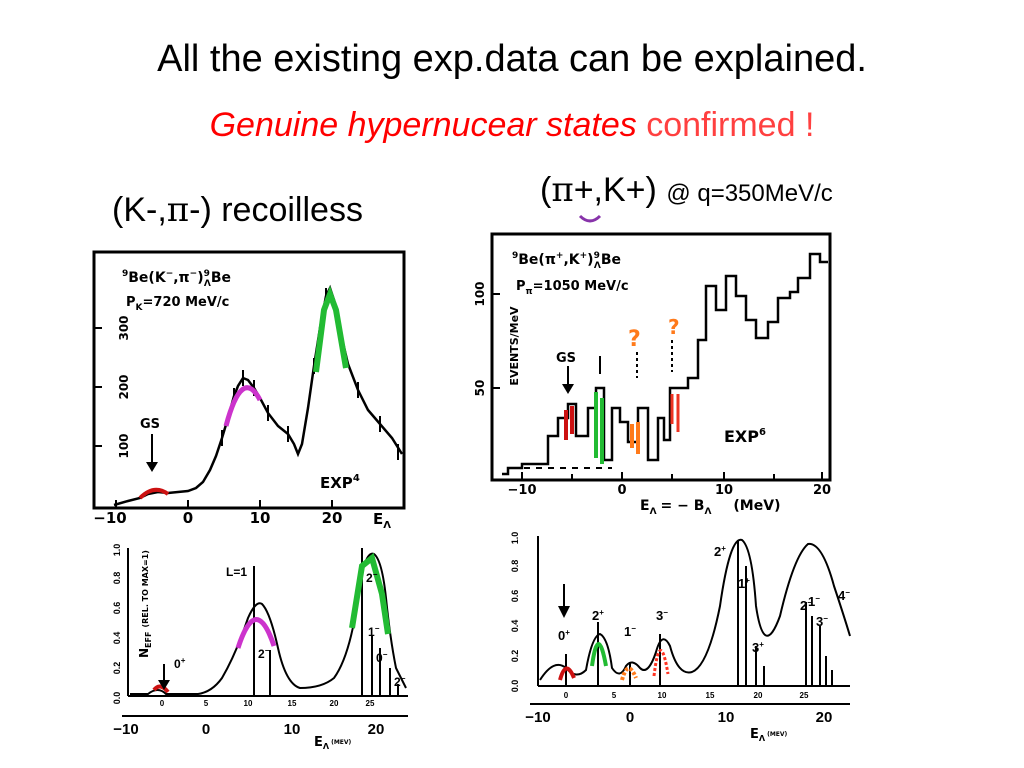  Describe the element at coordinates (276, 210) in the screenshot. I see `left-label-post: -) recoilless` at that location.